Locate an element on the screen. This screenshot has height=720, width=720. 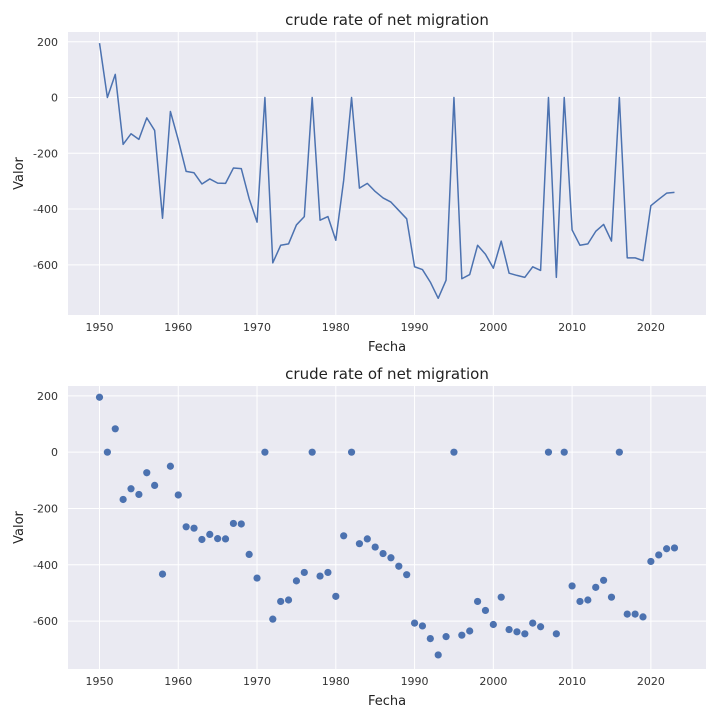
y-tick-label: 200 is located at coordinates (47, 42).